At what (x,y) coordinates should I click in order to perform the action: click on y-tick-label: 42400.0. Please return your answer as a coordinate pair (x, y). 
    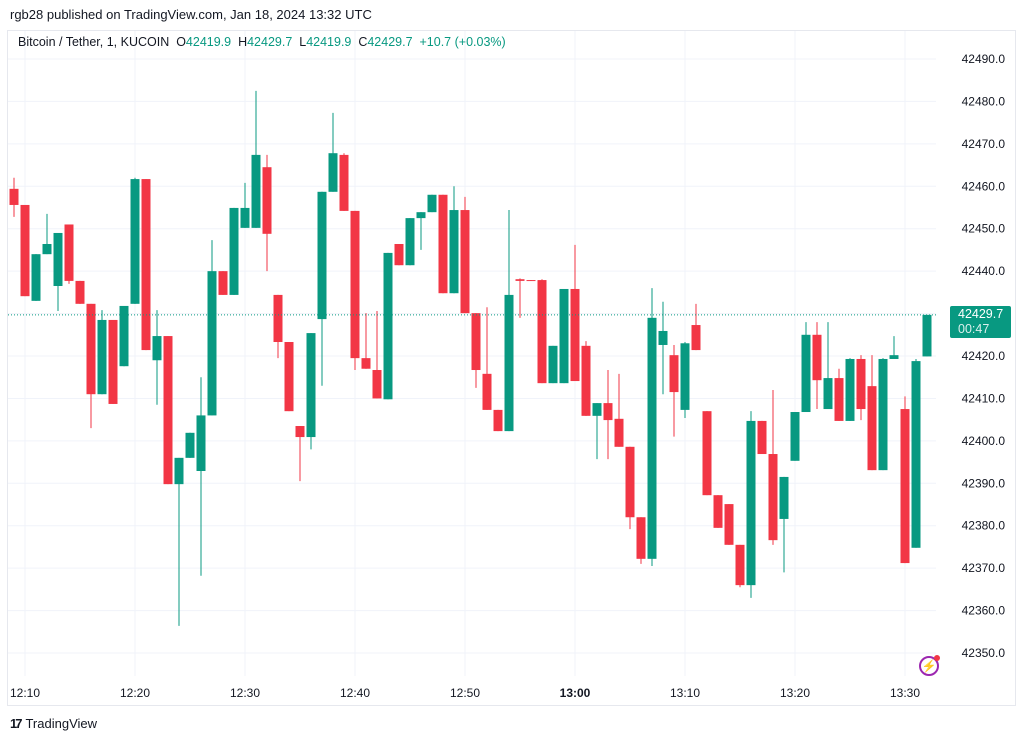
    Looking at the image, I should click on (984, 441).